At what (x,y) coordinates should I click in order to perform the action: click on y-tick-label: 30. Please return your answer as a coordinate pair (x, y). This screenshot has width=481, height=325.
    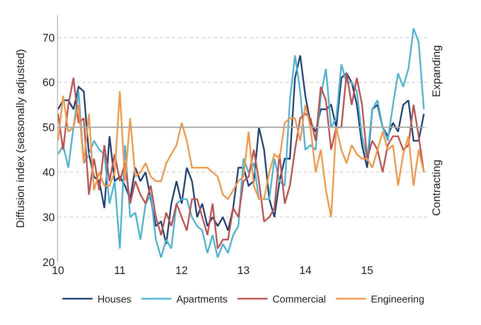
    Looking at the image, I should click on (48, 218).